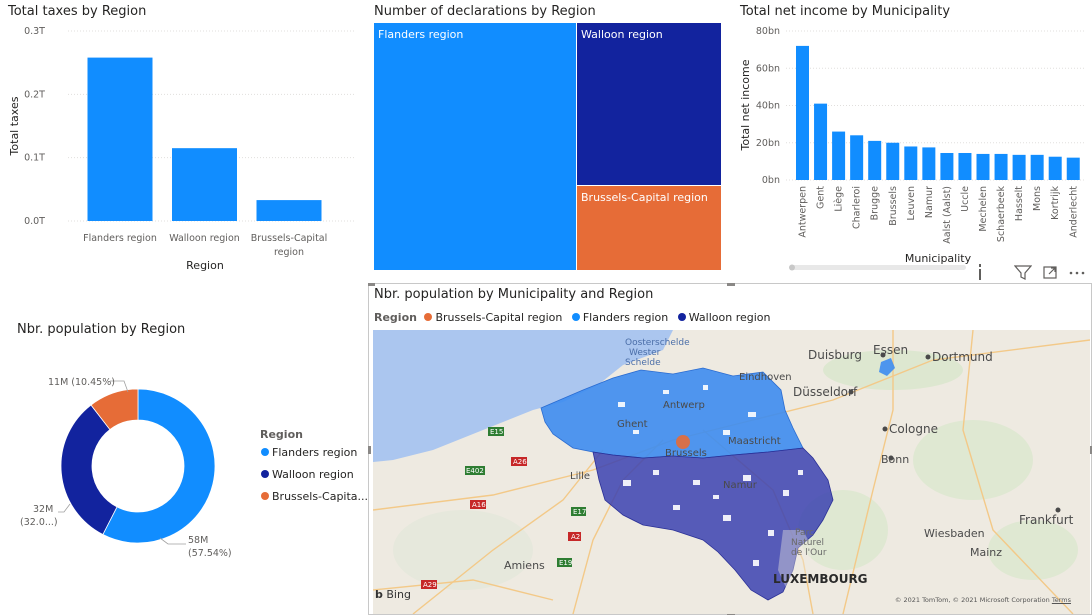  Describe the element at coordinates (765, 377) in the screenshot. I see `city-eindhoven: Eindhoven` at that location.